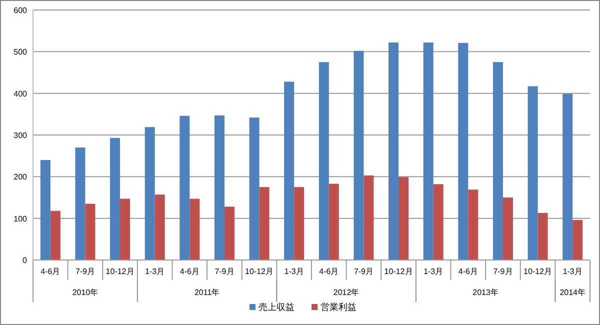 The image size is (600, 325). Describe the element at coordinates (207, 292) in the screenshot. I see `text: 2011年` at that location.